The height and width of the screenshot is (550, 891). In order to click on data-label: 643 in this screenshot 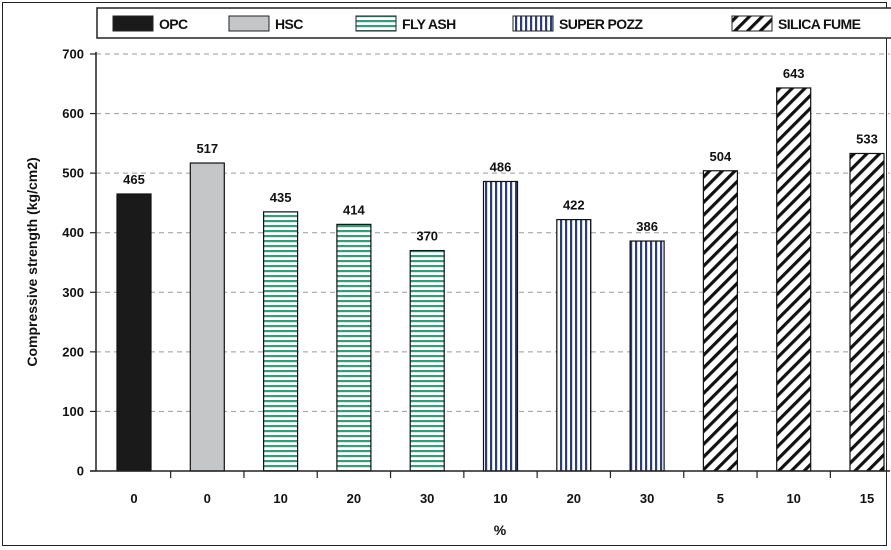, I will do `click(794, 73)`.